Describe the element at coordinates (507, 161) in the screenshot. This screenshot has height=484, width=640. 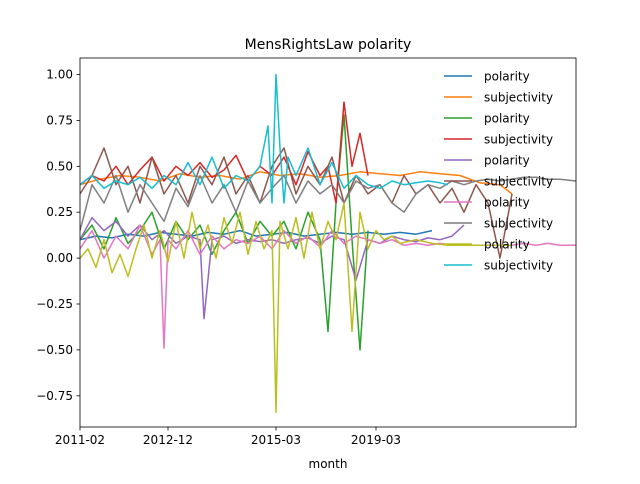
I see `legend-label-5: polarity` at that location.